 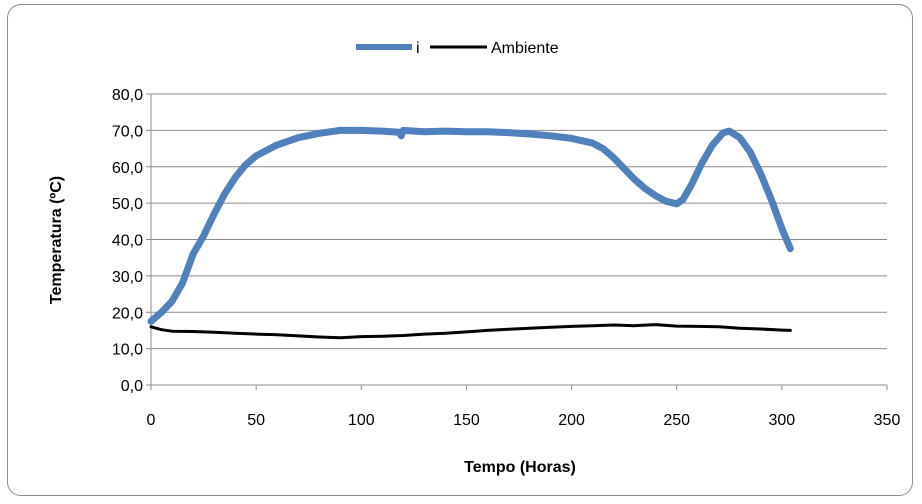 What do you see at coordinates (256, 420) in the screenshot?
I see `x-tick-label: 50` at bounding box center [256, 420].